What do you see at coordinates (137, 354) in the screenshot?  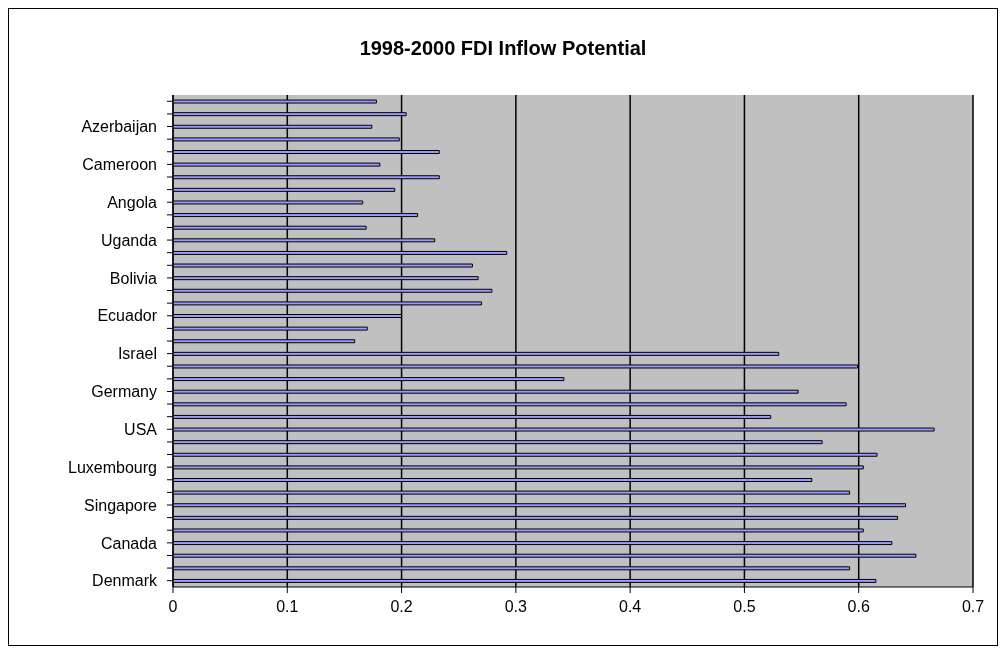 I see `y-tick-label: Israel` at bounding box center [137, 354].